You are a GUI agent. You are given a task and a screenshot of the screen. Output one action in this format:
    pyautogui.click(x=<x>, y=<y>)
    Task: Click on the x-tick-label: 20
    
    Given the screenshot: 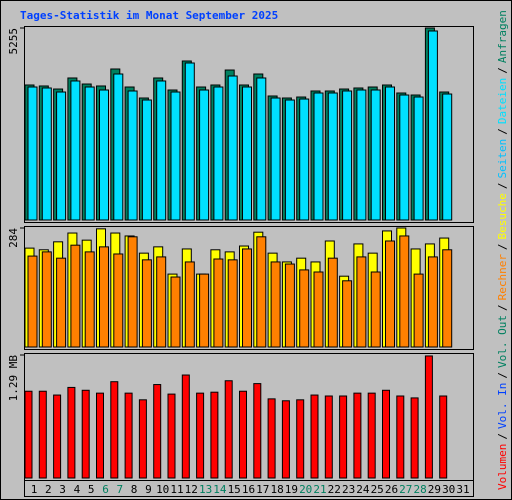 What is the action you would take?
    pyautogui.click(x=305, y=489)
    